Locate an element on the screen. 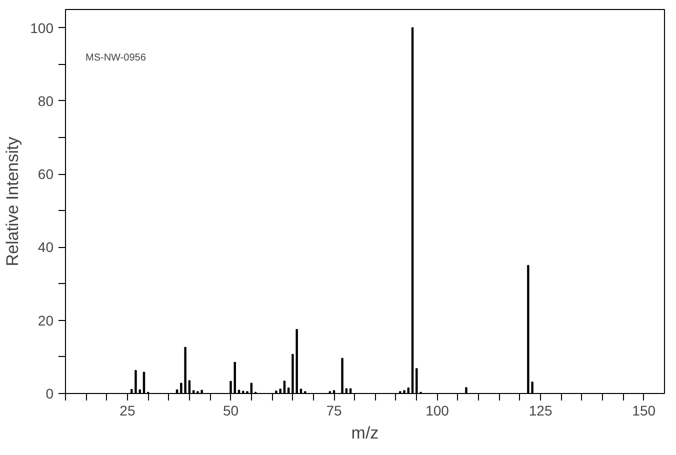 The height and width of the screenshot is (455, 676). y-axis-title: Relative Intensity is located at coordinates (12, 201).